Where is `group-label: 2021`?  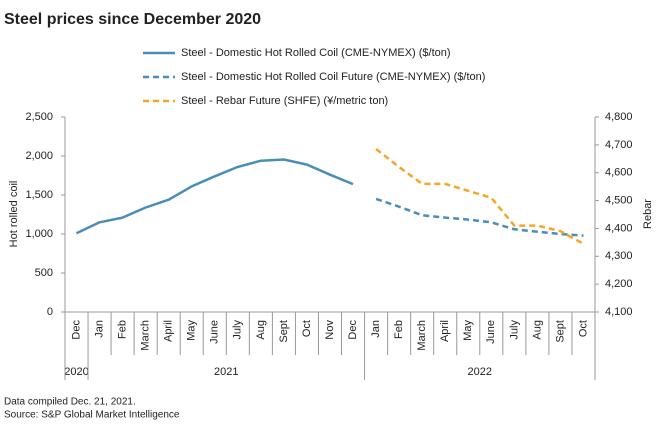 group-label: 2021 is located at coordinates (226, 372).